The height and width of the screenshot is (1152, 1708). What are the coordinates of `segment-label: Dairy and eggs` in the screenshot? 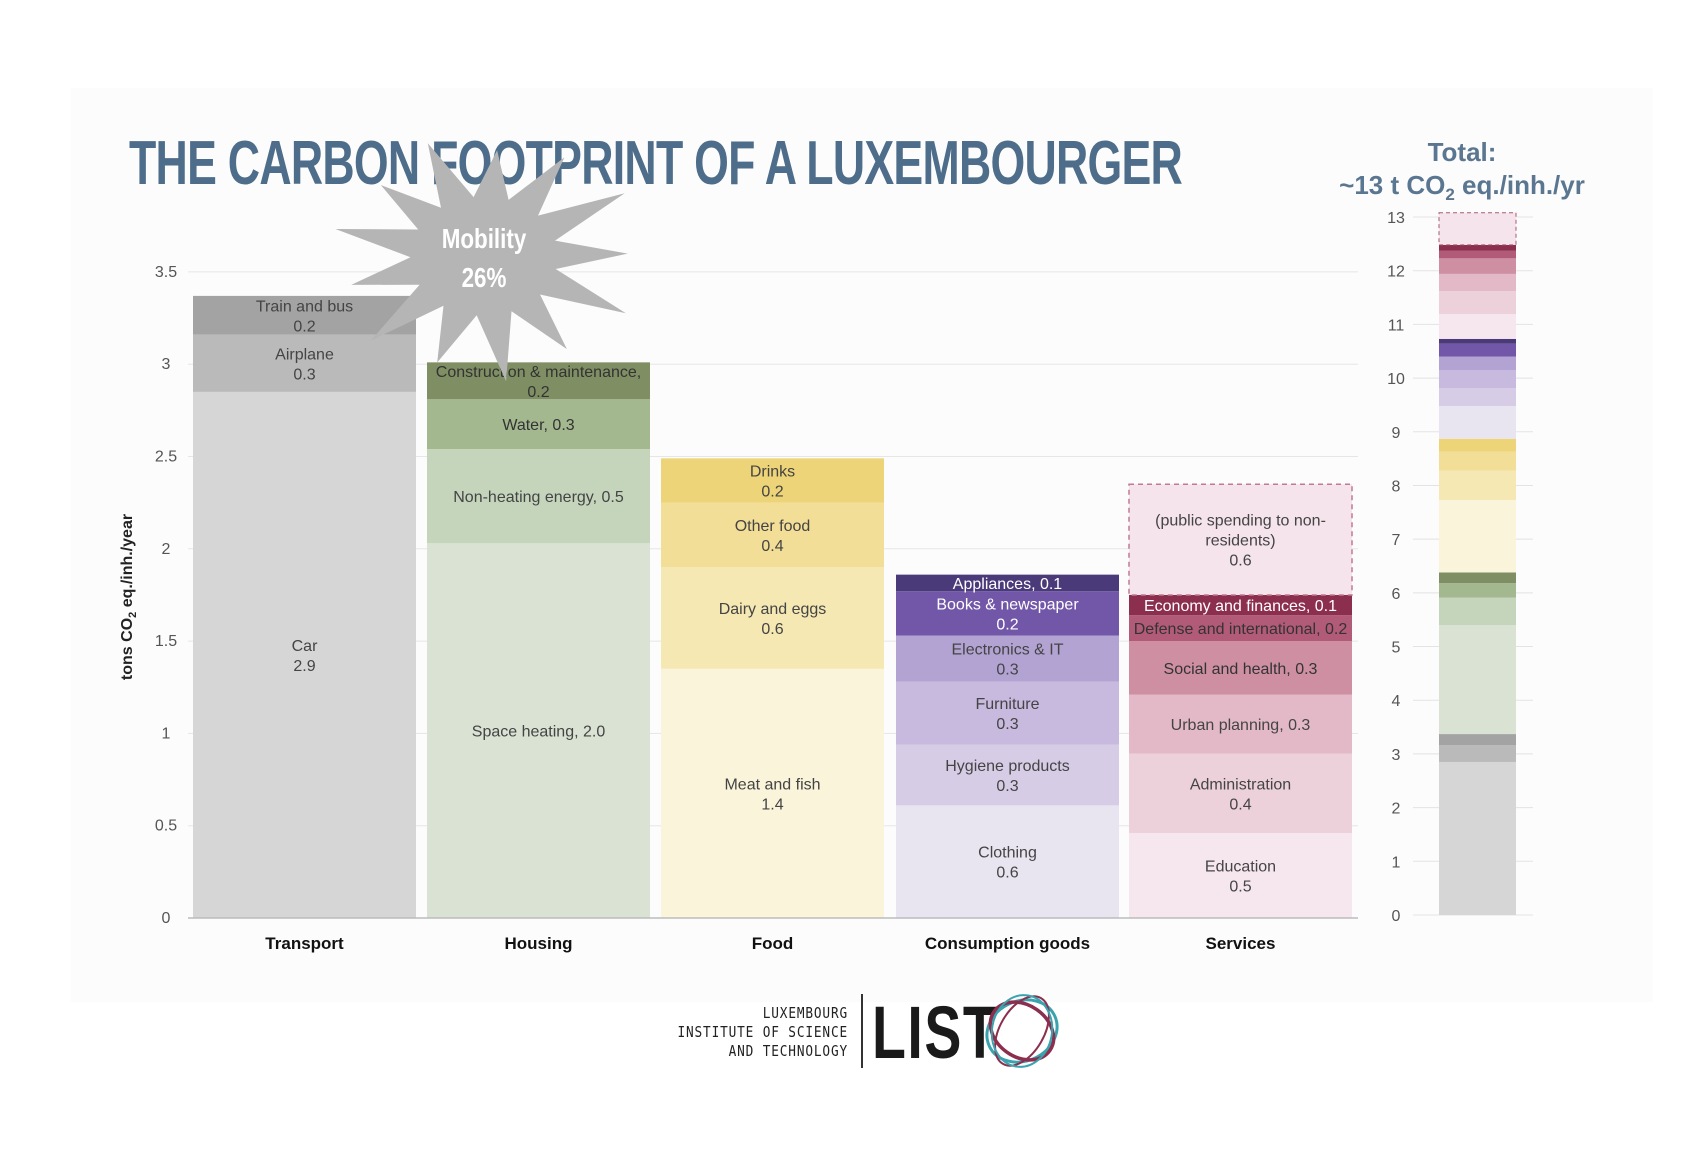 It's located at (773, 609).